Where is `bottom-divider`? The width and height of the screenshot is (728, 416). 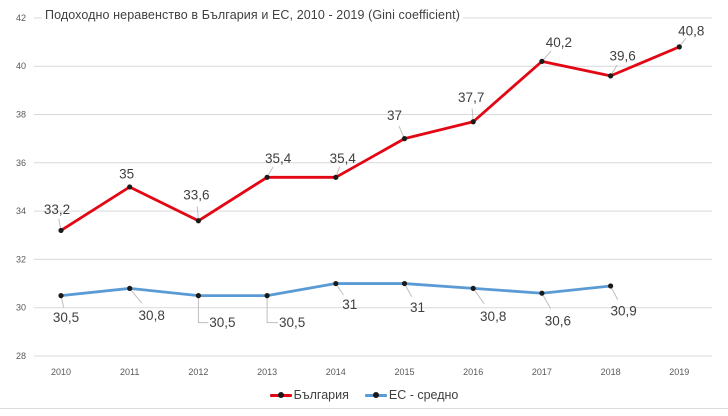
bottom-divider is located at coordinates (364, 408).